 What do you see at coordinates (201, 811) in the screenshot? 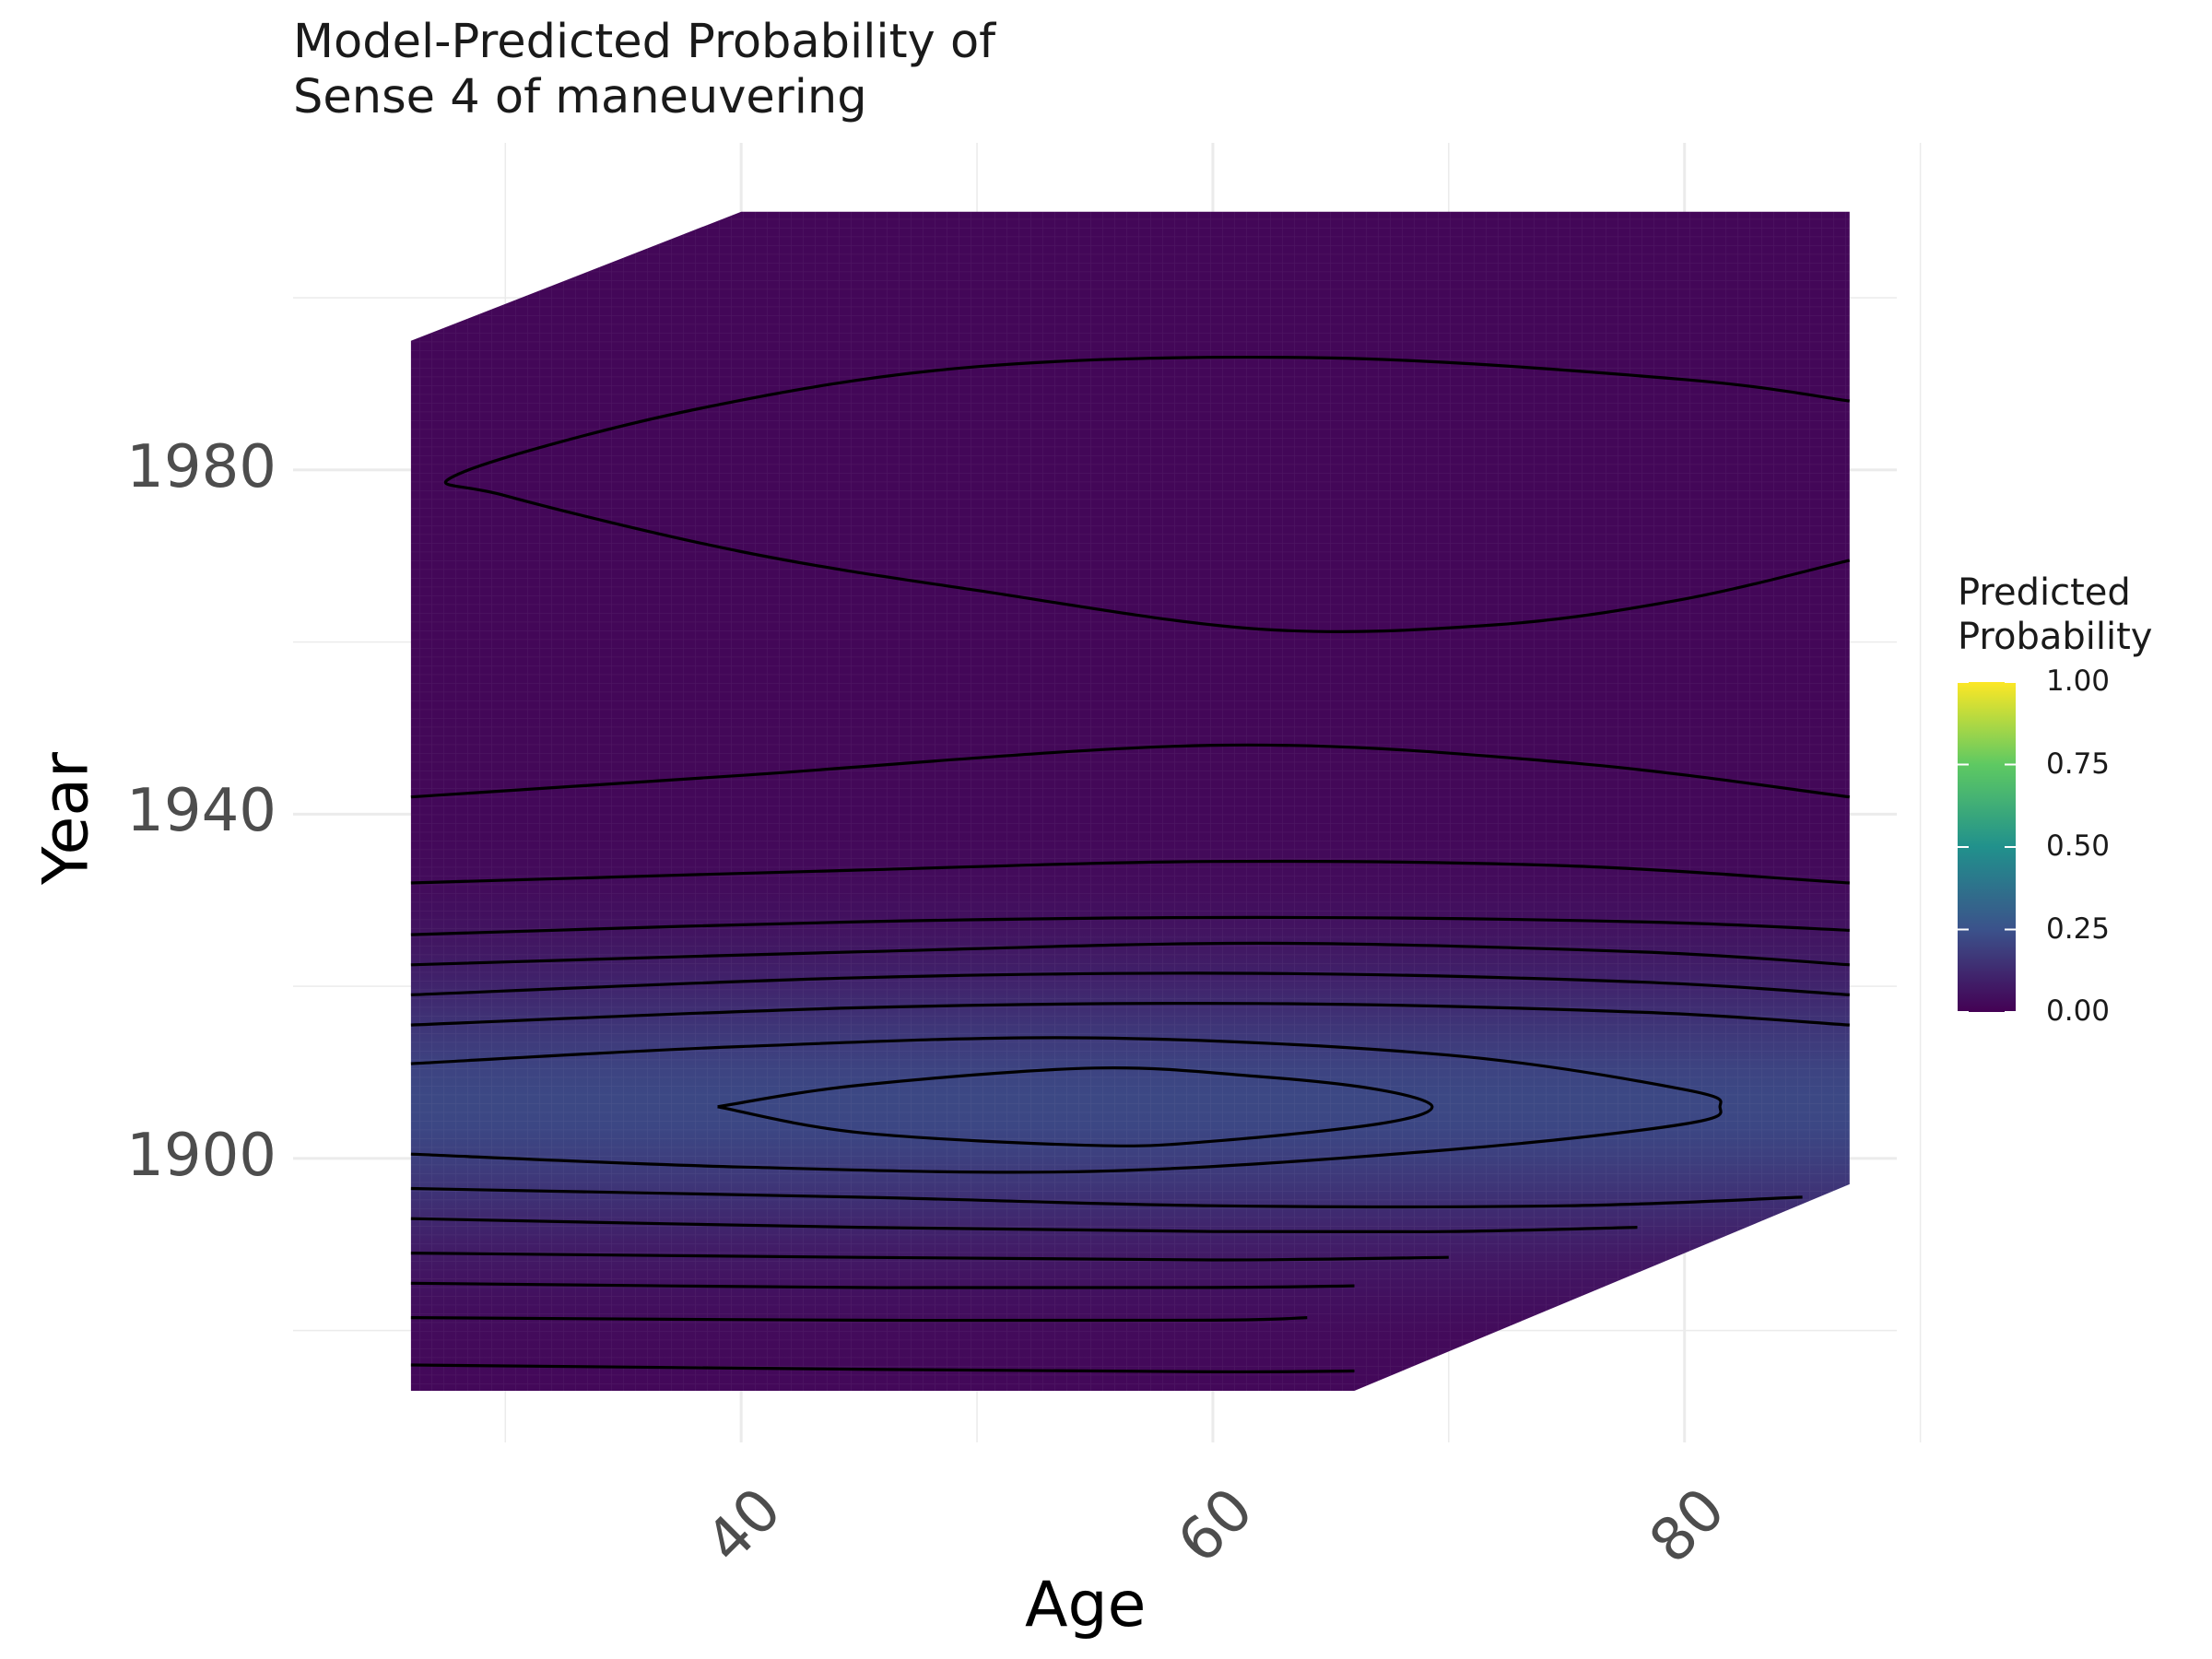
I see `y-tick-label: 1940` at bounding box center [201, 811].